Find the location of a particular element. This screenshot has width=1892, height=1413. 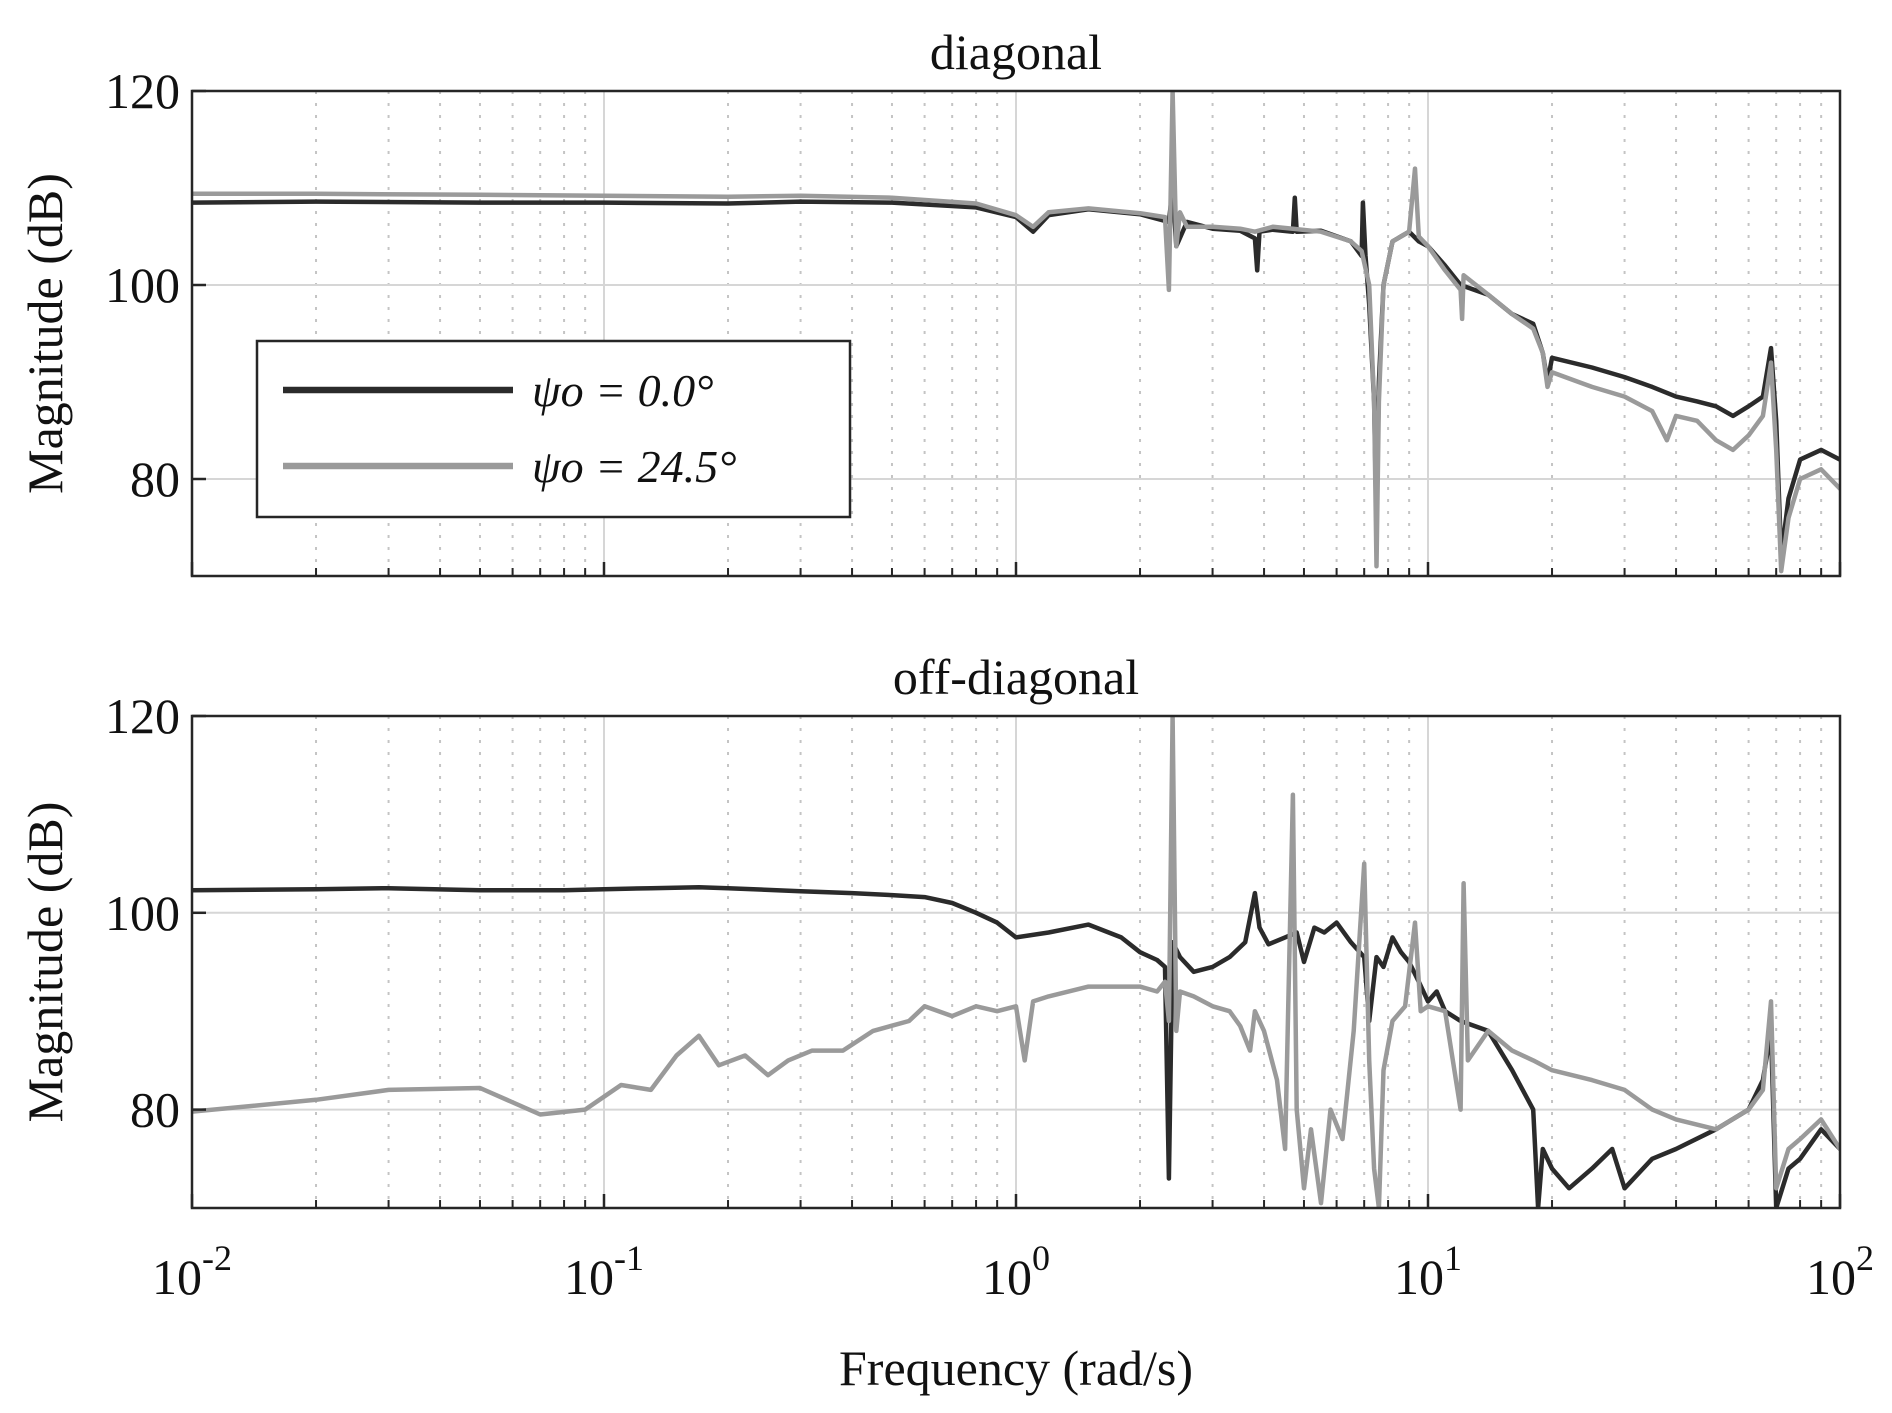

panel-title: diagonal is located at coordinates (1016, 52).